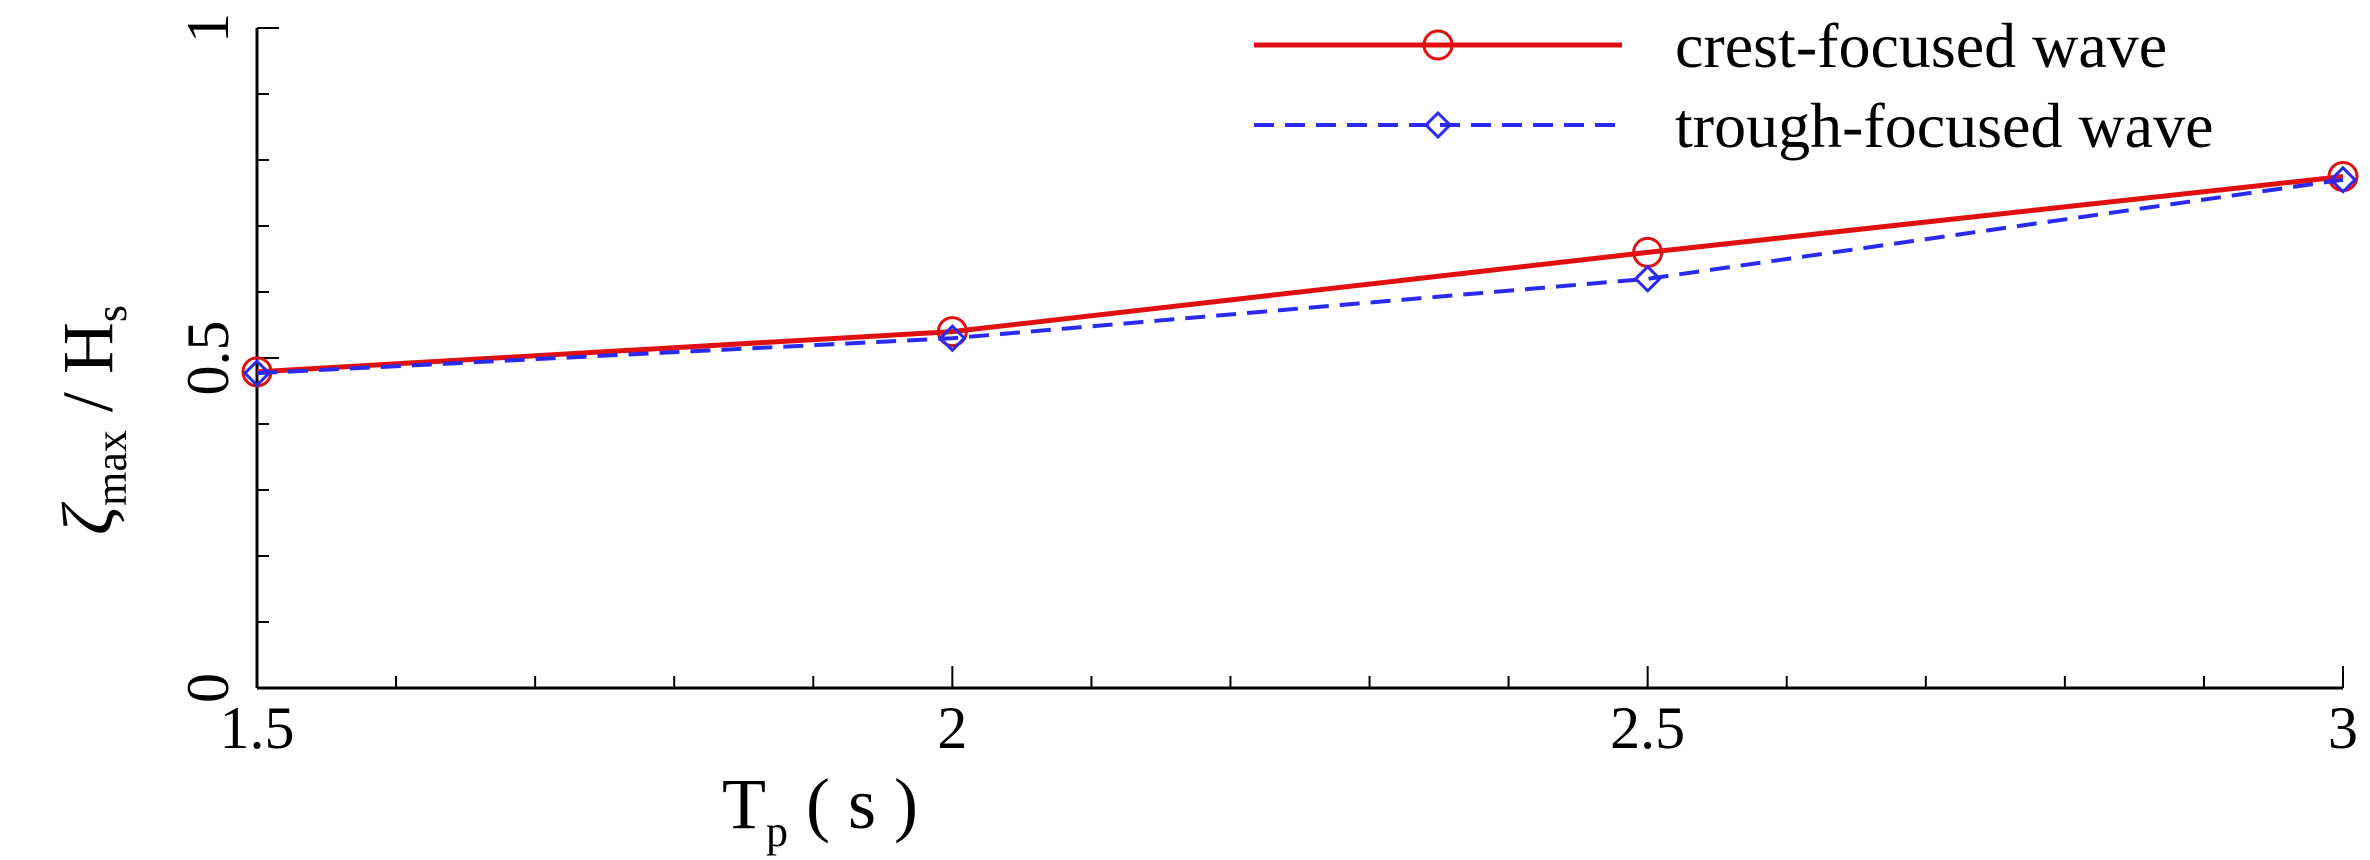 This screenshot has height=860, width=2370. Describe the element at coordinates (208, 28) in the screenshot. I see `y-tick-label: 1` at that location.